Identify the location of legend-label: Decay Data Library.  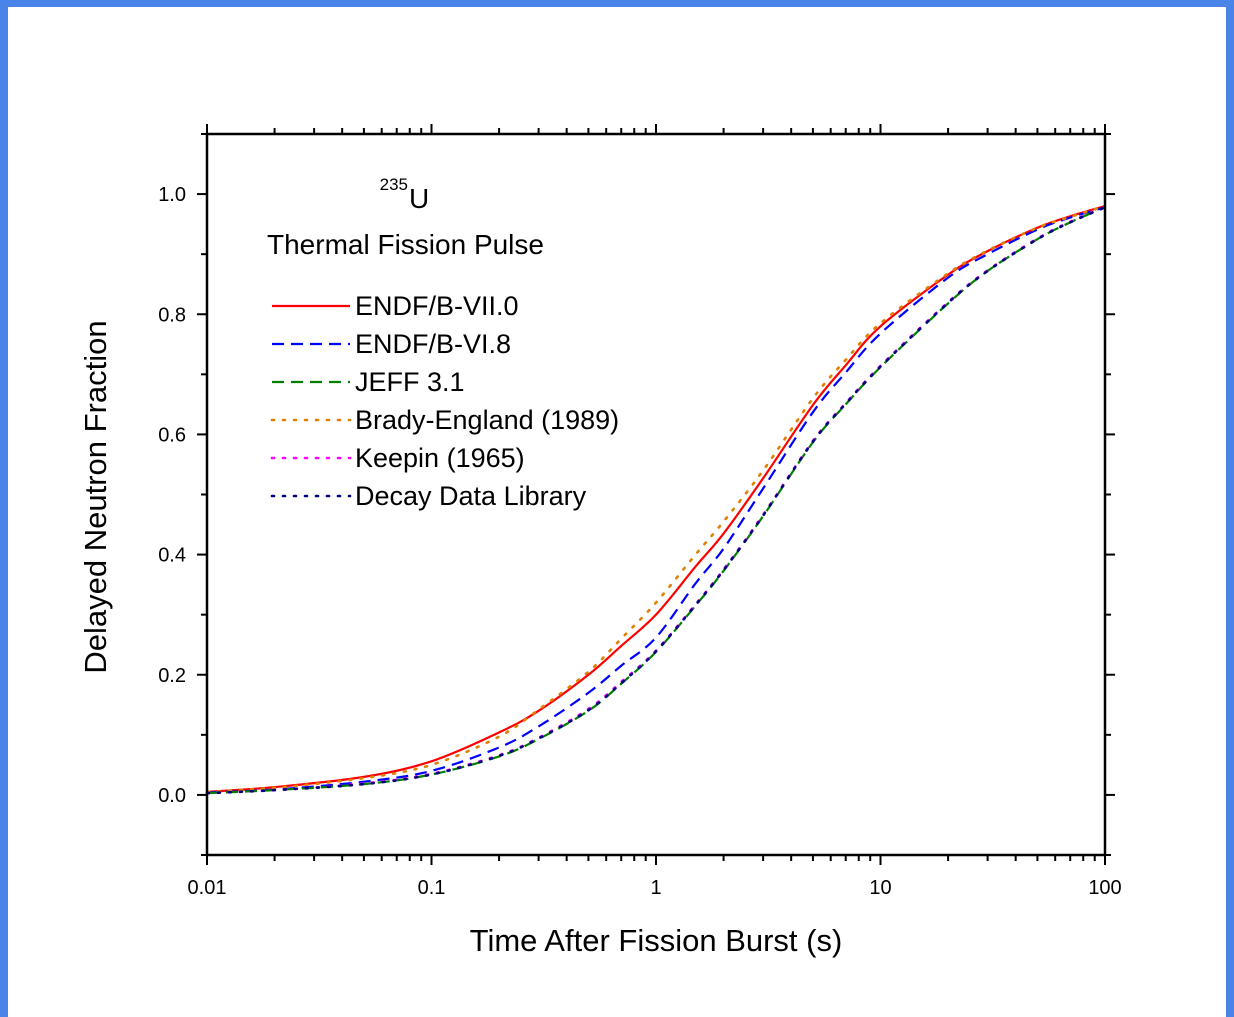
(471, 496).